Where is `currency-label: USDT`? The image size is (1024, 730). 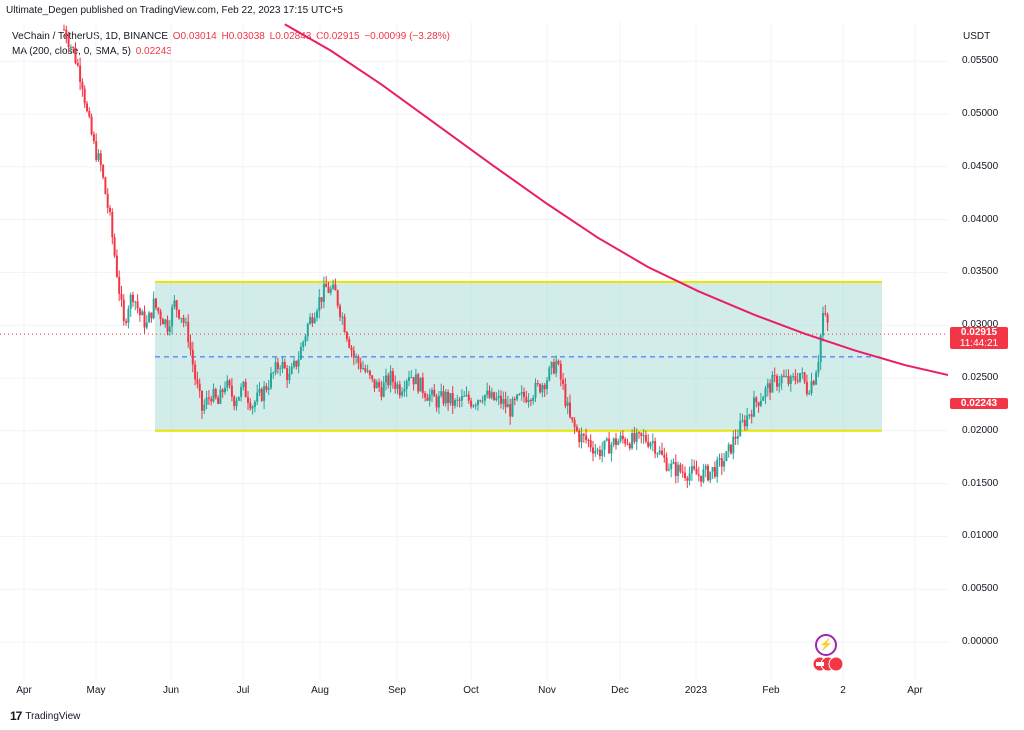
currency-label: USDT is located at coordinates (977, 36).